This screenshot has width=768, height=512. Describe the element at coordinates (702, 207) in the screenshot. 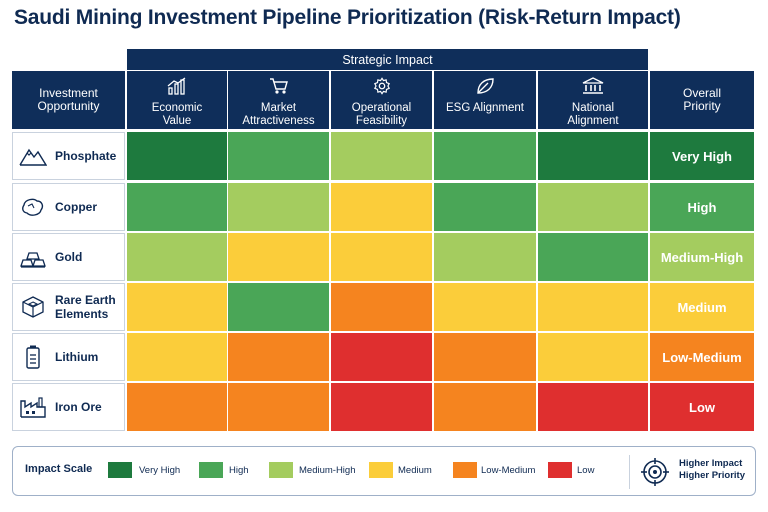

I see `priority-cell: High` at that location.